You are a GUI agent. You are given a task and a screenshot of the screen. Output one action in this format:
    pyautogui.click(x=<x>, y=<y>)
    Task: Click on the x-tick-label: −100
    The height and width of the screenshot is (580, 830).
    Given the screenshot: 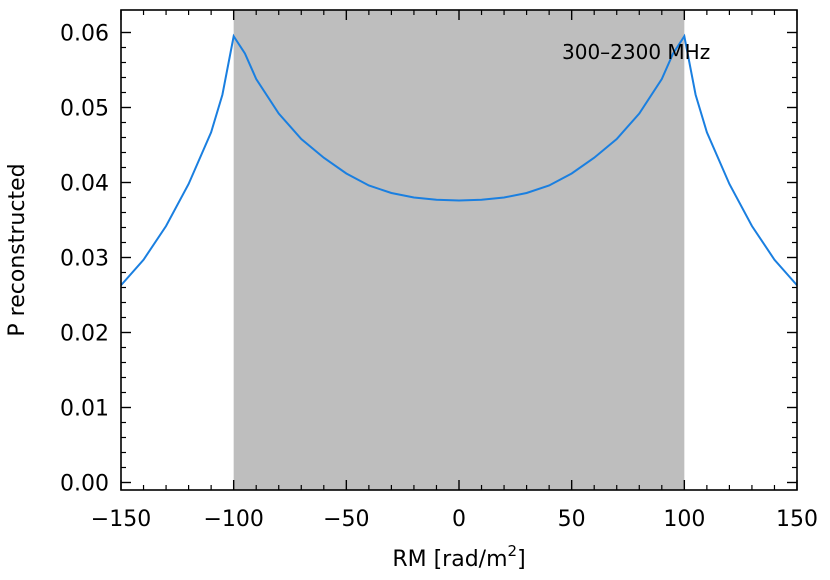 What is the action you would take?
    pyautogui.click(x=233, y=519)
    